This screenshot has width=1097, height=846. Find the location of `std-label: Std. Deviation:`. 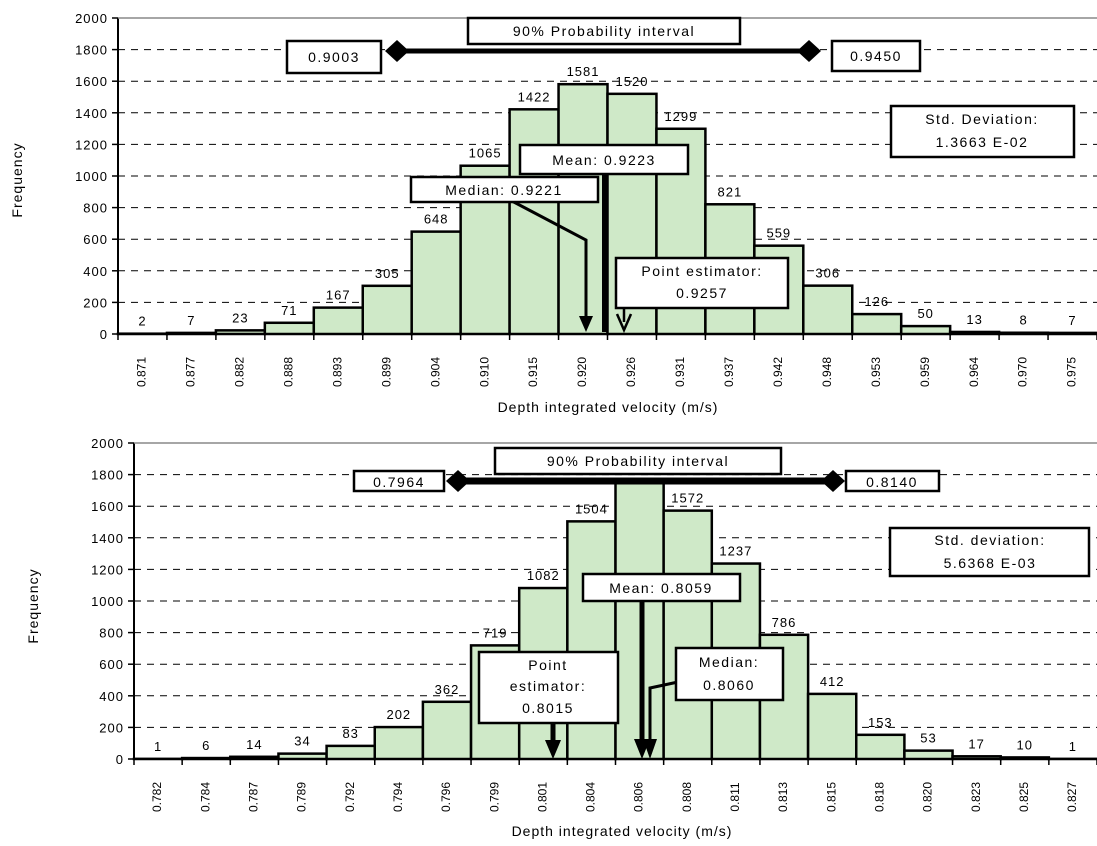

std-label: Std. Deviation: is located at coordinates (982, 119).